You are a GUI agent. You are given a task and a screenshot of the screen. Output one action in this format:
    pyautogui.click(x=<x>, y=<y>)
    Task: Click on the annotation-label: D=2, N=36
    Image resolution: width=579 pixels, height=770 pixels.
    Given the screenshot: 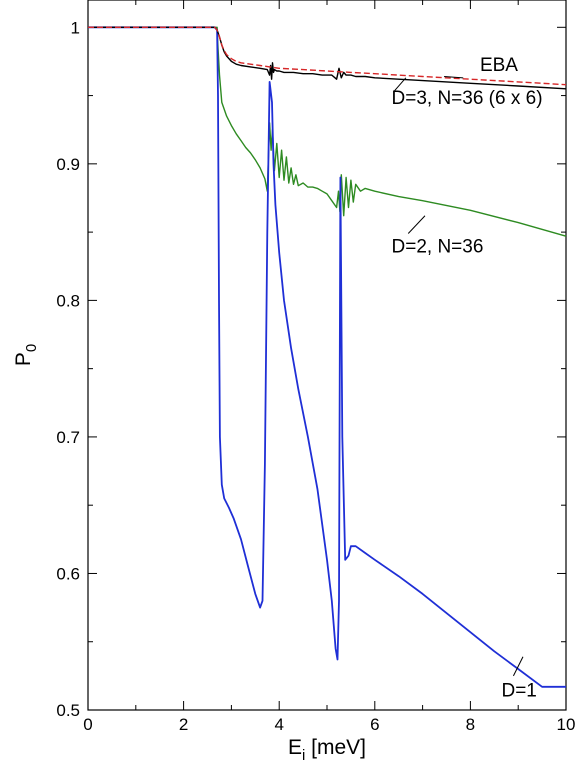 What is the action you would take?
    pyautogui.click(x=438, y=247)
    